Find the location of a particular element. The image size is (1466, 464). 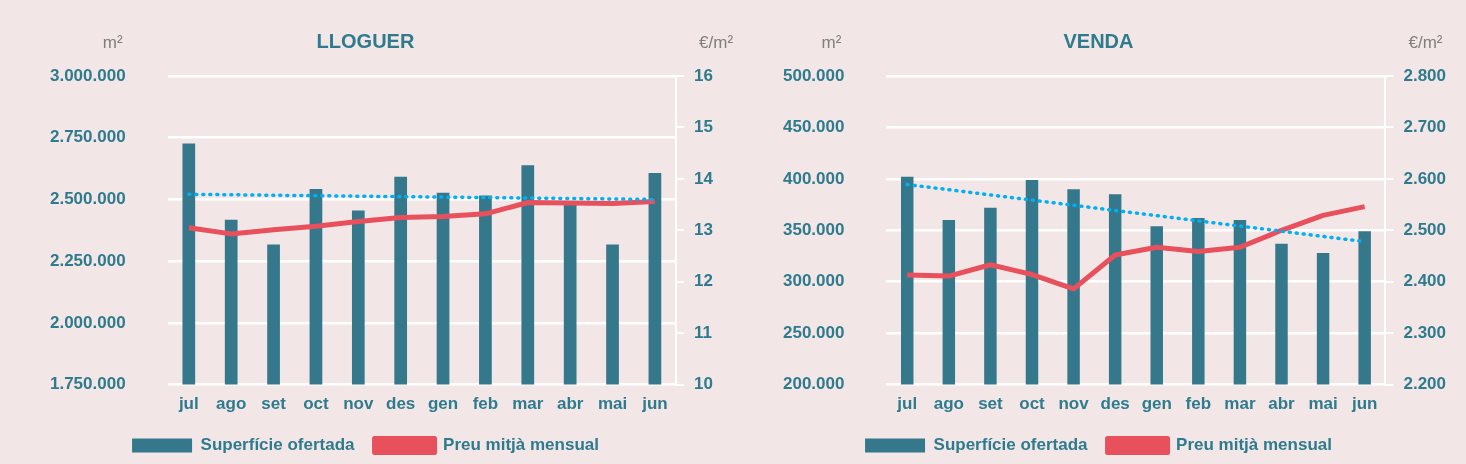

y2-tick-label: 2.600 is located at coordinates (1425, 178).